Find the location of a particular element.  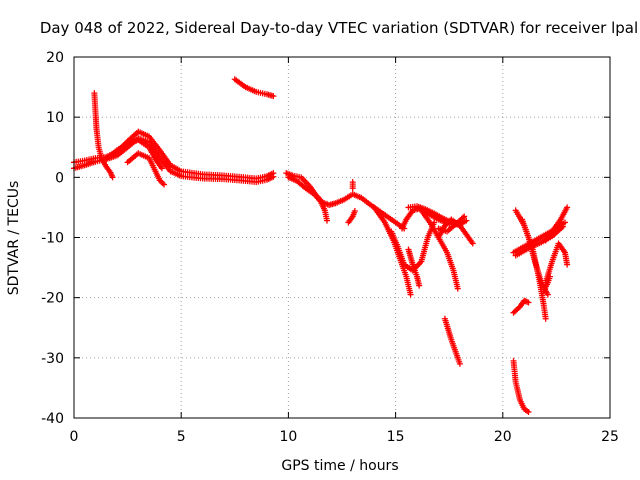

x-axis-label: GPS time / hours is located at coordinates (339, 466).